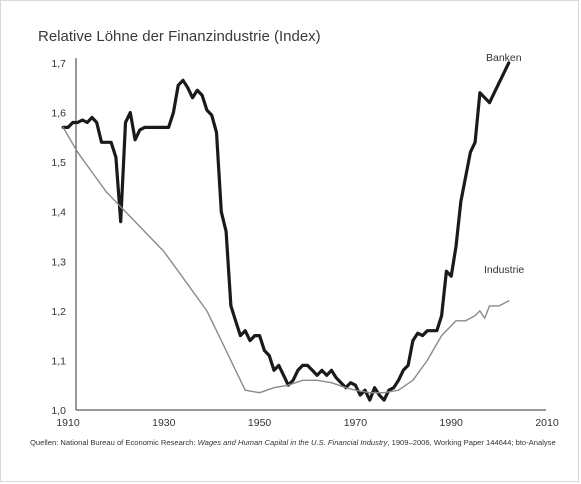 The width and height of the screenshot is (581, 484). I want to click on x-tick-label: 2010, so click(547, 423).